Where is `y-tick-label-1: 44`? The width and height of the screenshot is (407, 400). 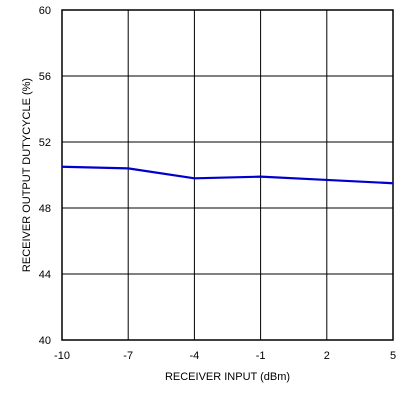
y-tick-label-1: 44 is located at coordinates (45, 275).